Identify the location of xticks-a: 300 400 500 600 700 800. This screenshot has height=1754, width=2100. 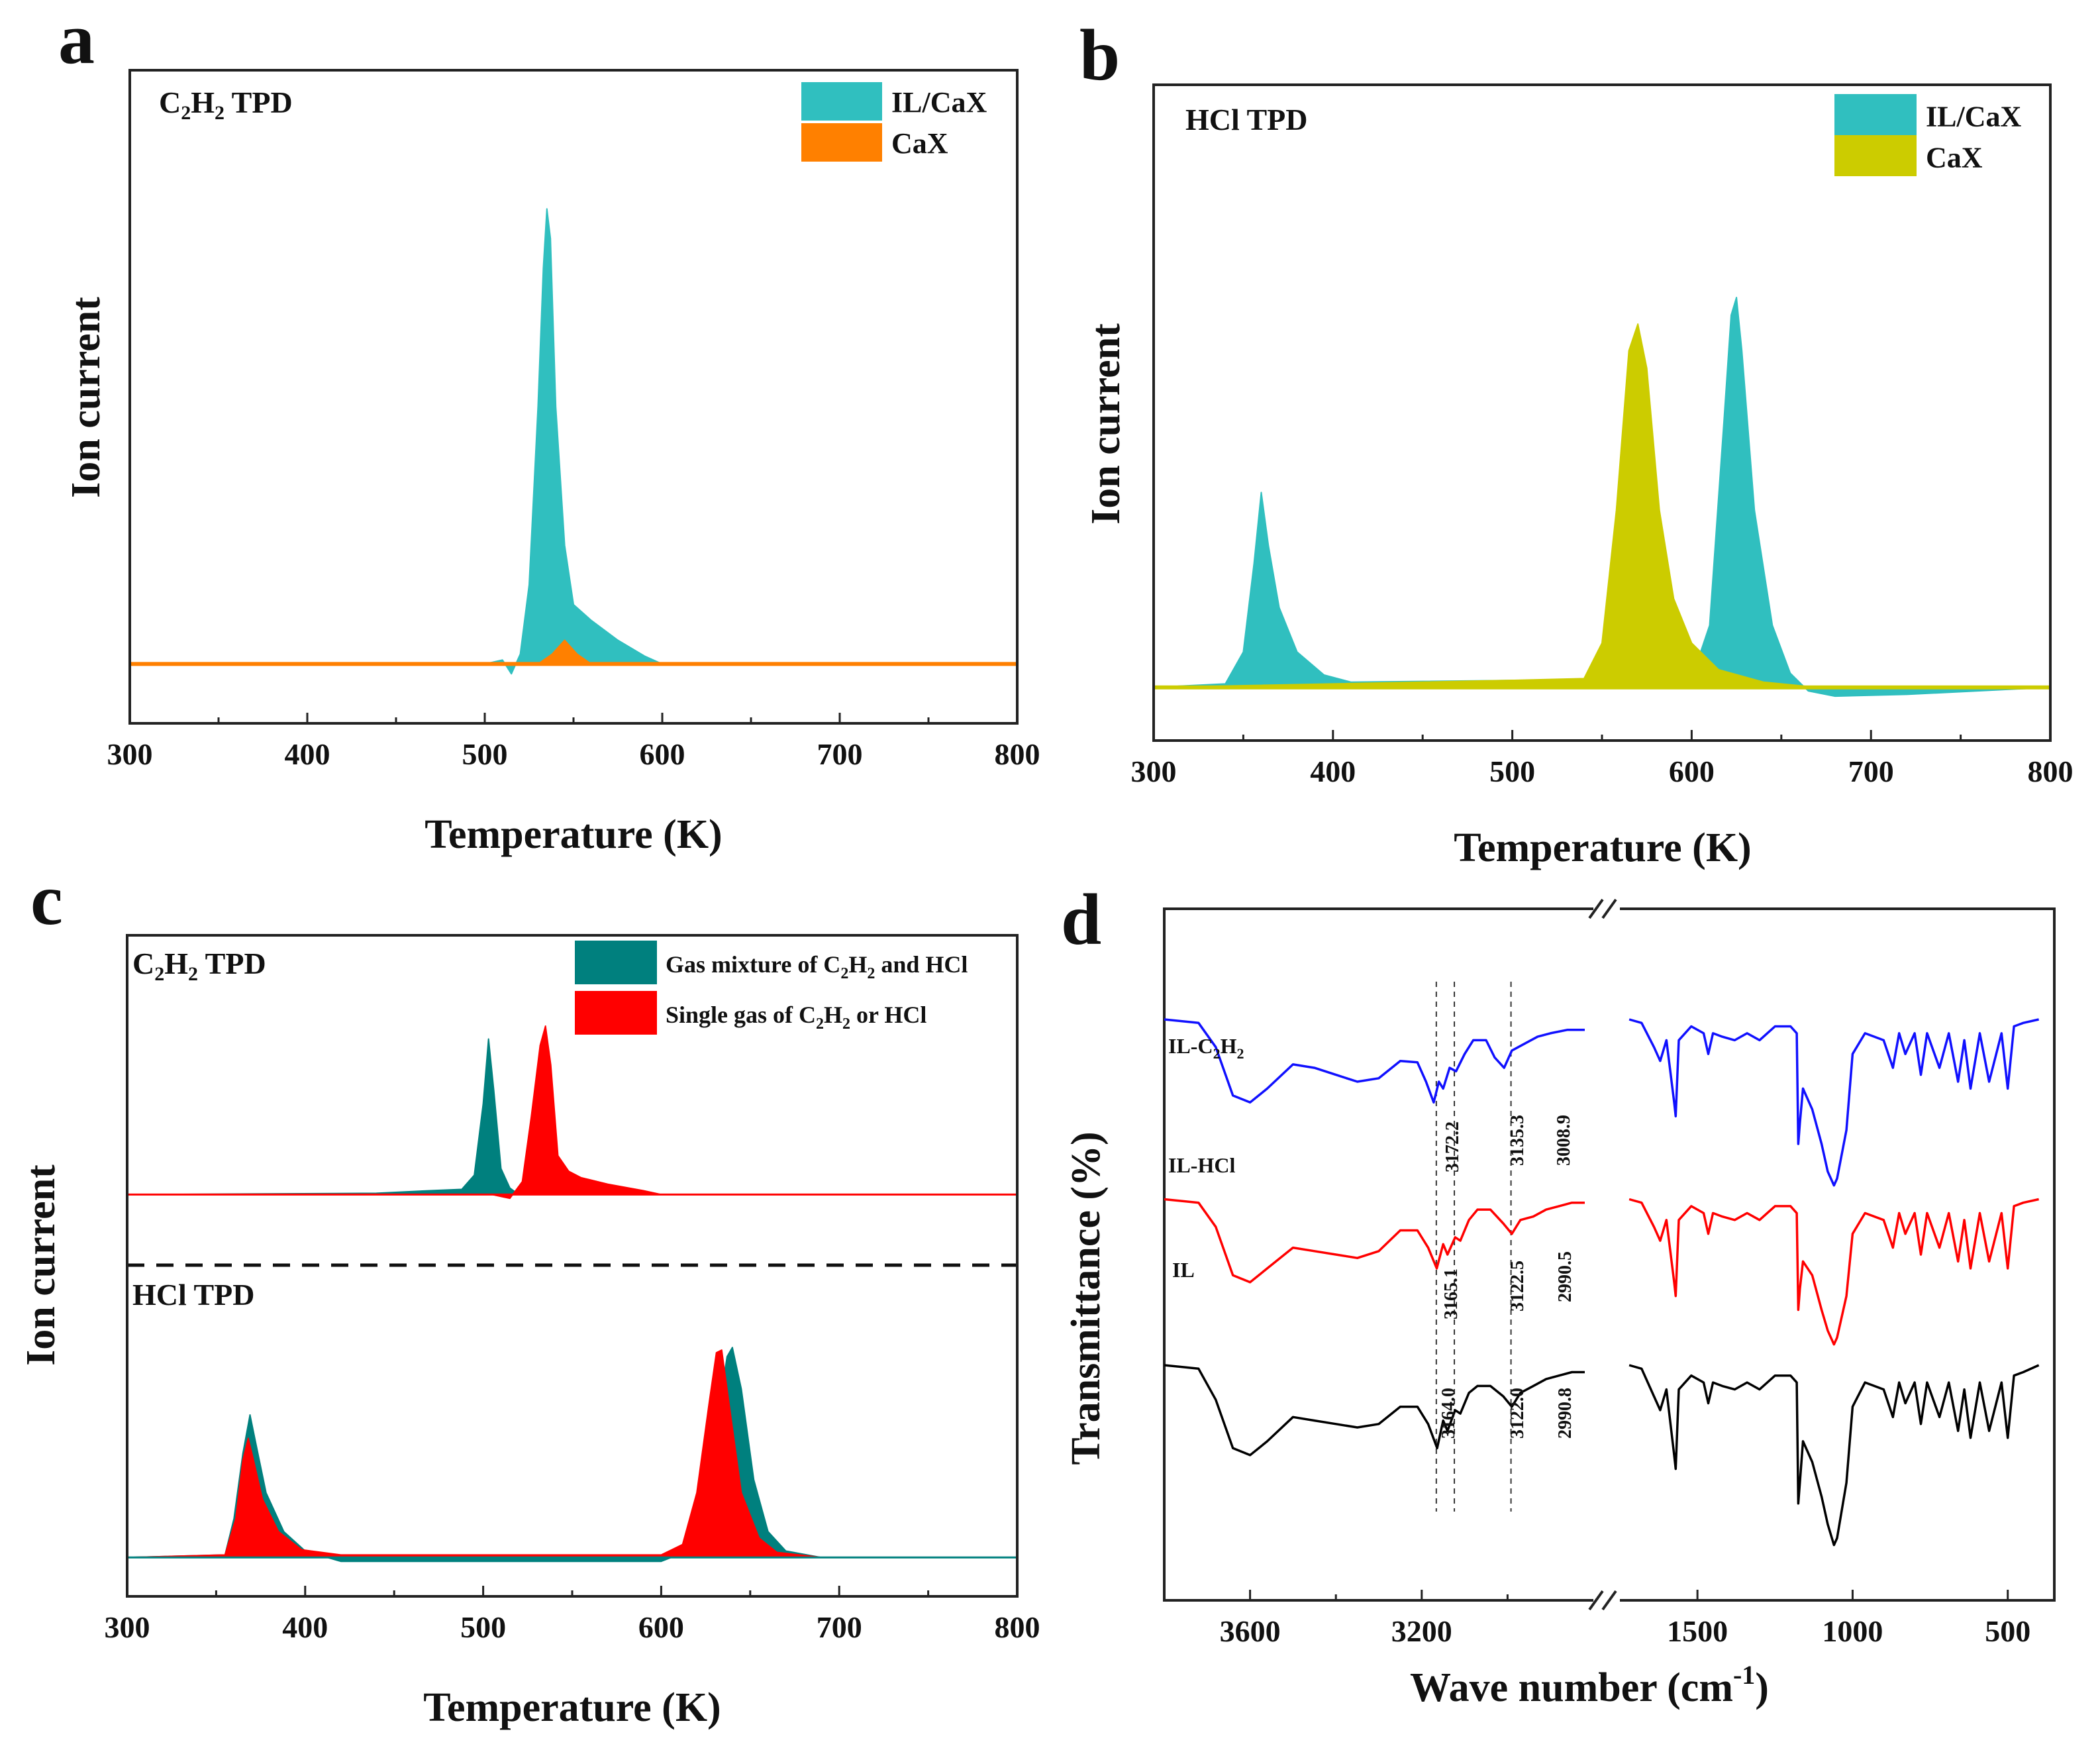
(573, 742).